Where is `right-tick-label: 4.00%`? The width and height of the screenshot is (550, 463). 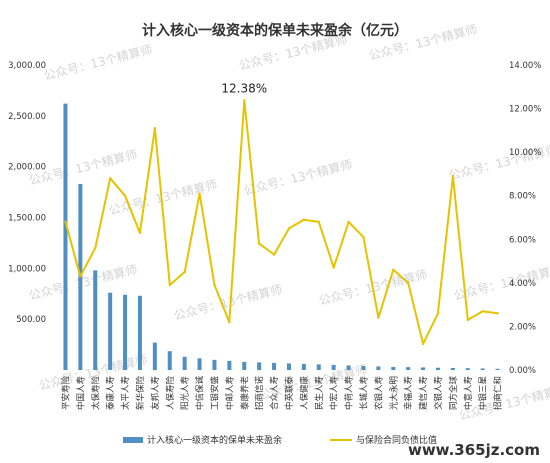 right-tick-label: 4.00% is located at coordinates (522, 284).